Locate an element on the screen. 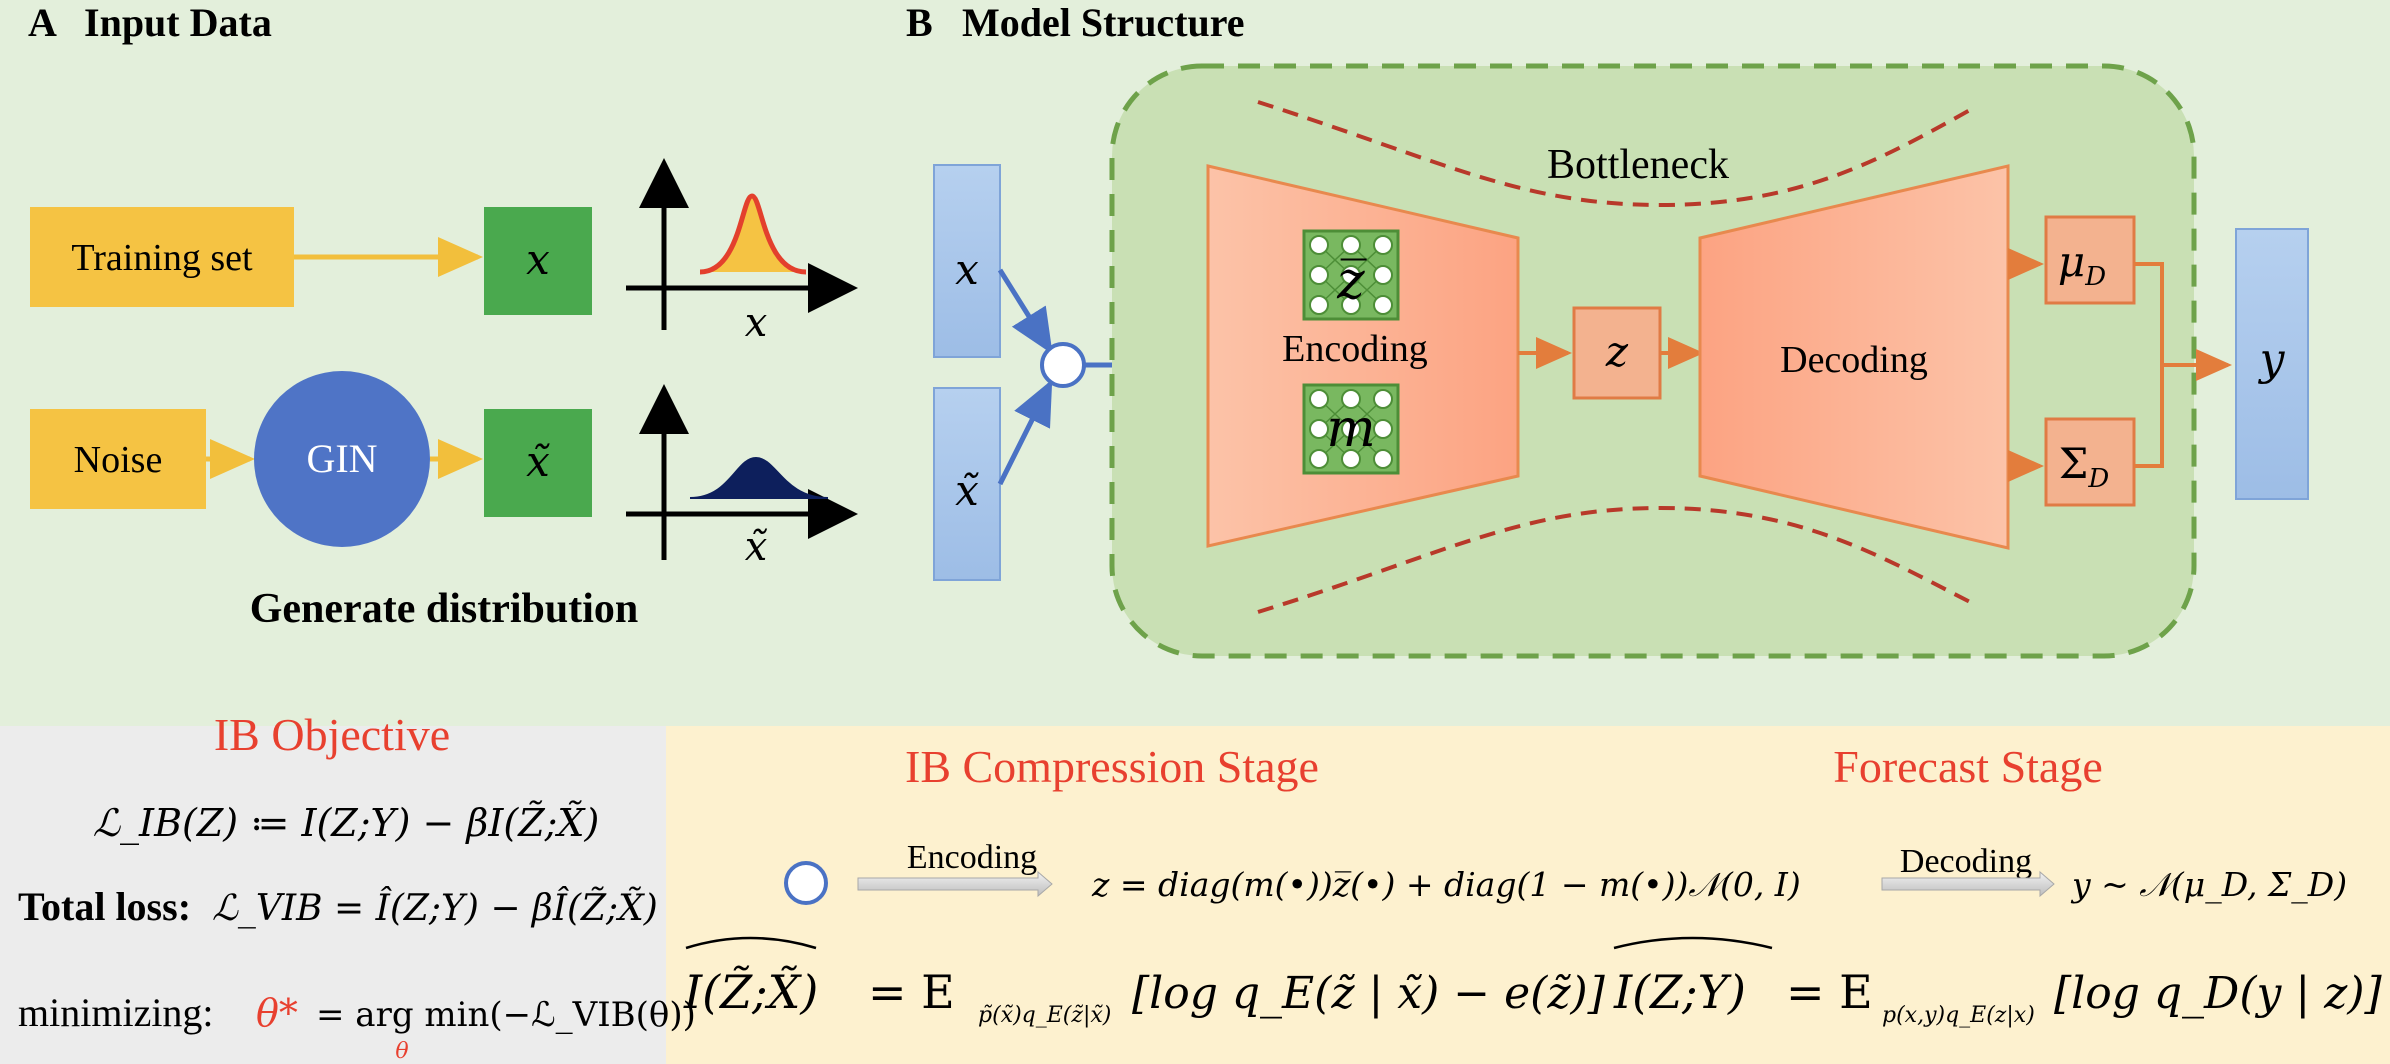  forecast-stage-title: Forecast Stage is located at coordinates (1968, 766).